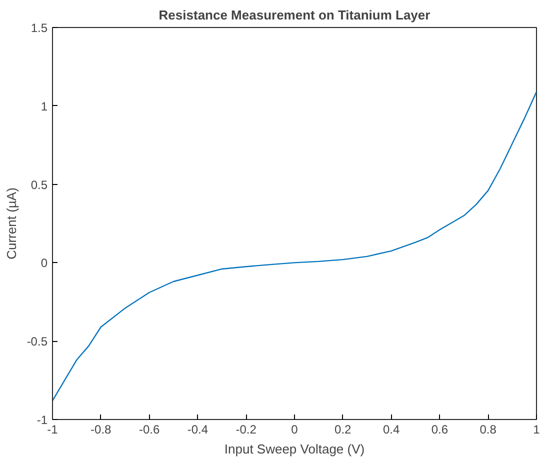 The height and width of the screenshot is (459, 544). What do you see at coordinates (44, 106) in the screenshot?
I see `y-tick-label: 1` at bounding box center [44, 106].